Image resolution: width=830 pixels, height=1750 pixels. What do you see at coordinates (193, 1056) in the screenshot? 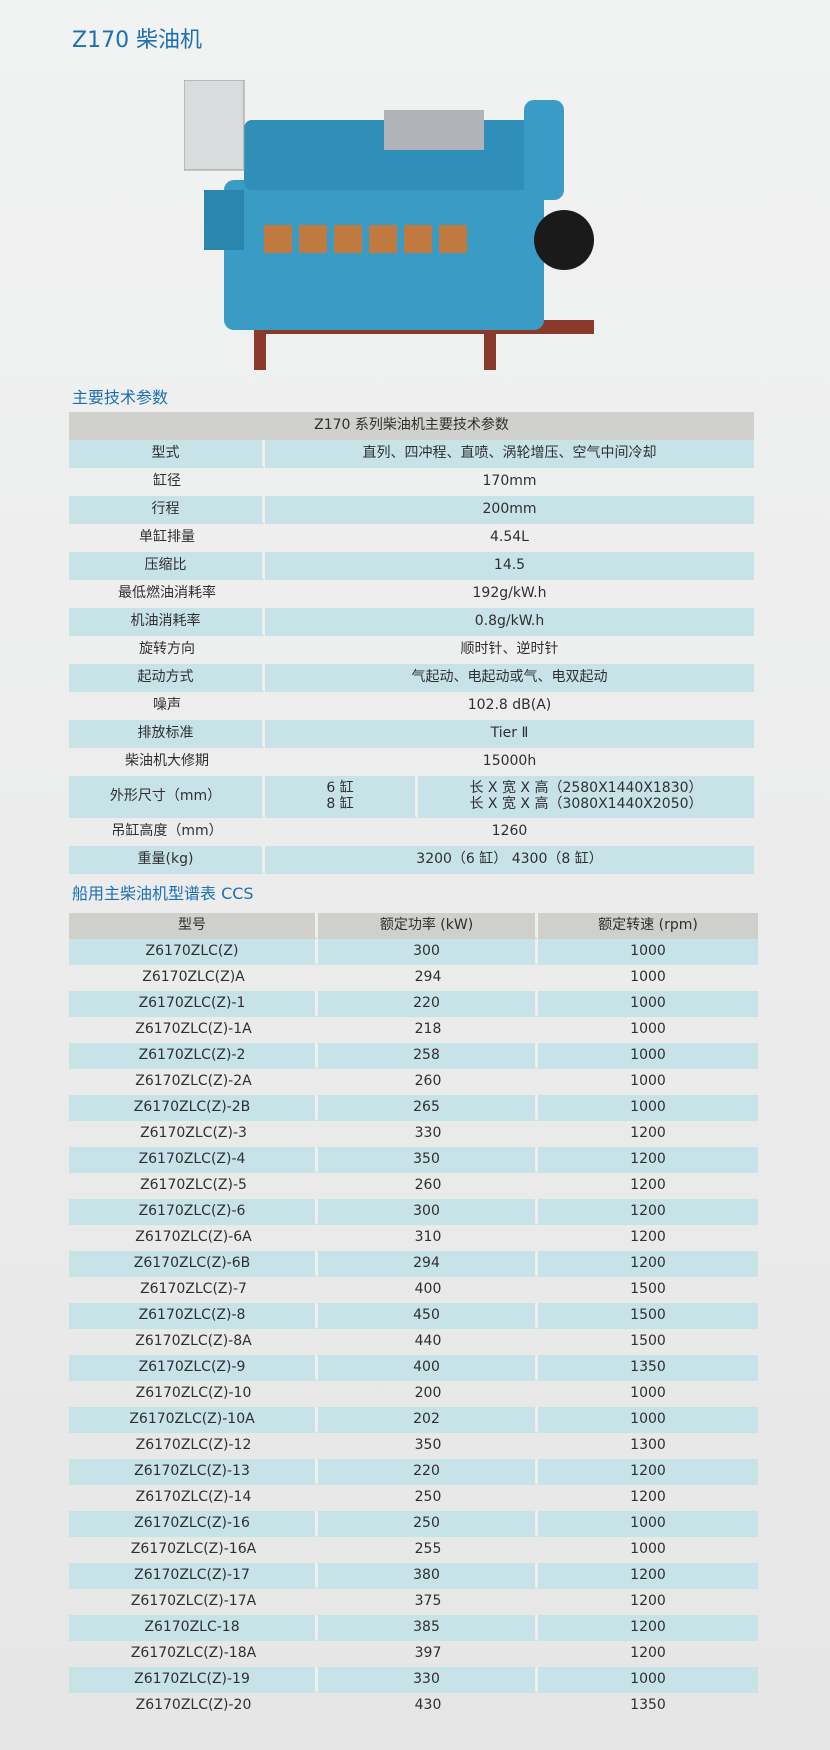
I see `cell-model: Z6170ZLC(Z)-2` at bounding box center [193, 1056].